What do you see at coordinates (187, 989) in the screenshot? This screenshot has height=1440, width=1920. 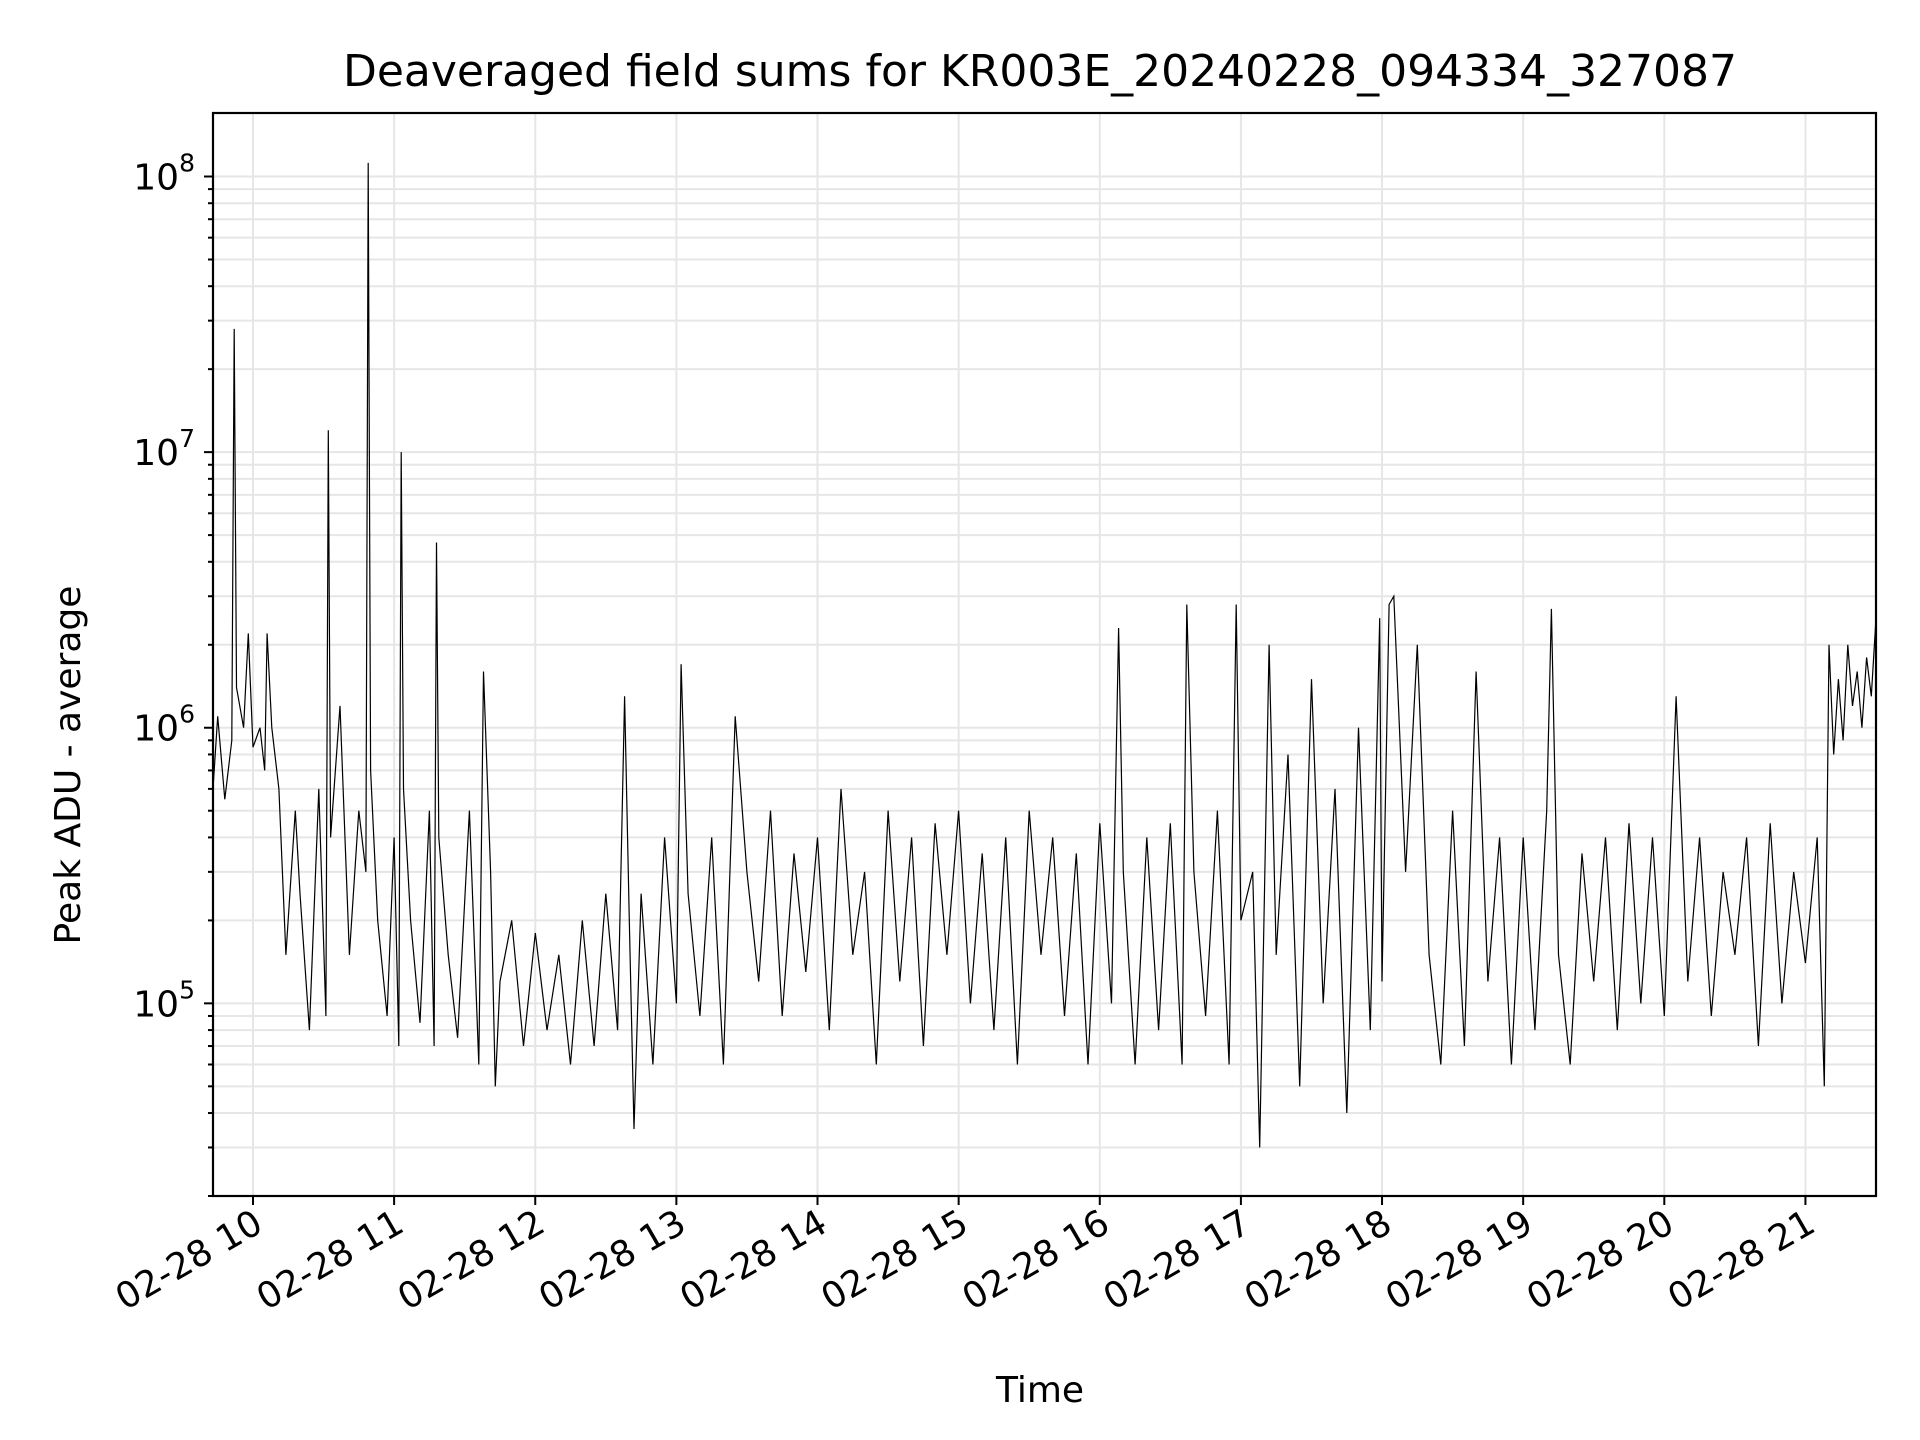 I see `y-tick-label-exponent: 5` at bounding box center [187, 989].